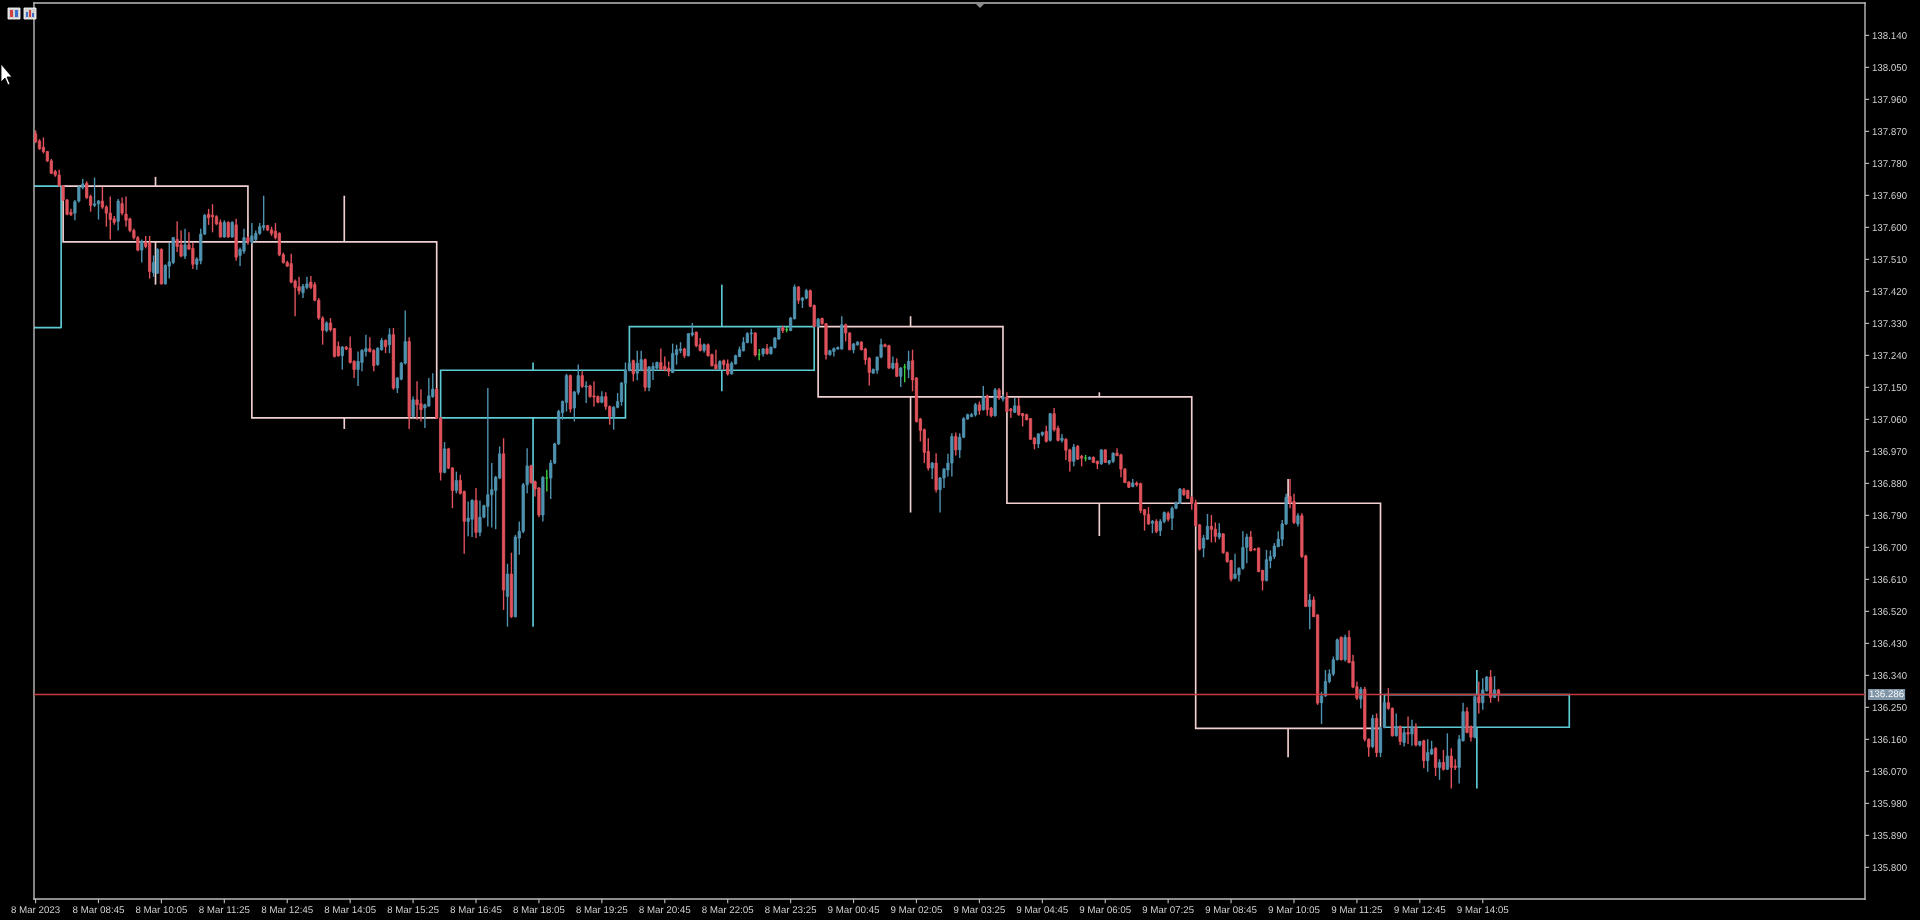 The image size is (1920, 920). I want to click on x-tick-label: 9 Mar 06:05, so click(1105, 910).